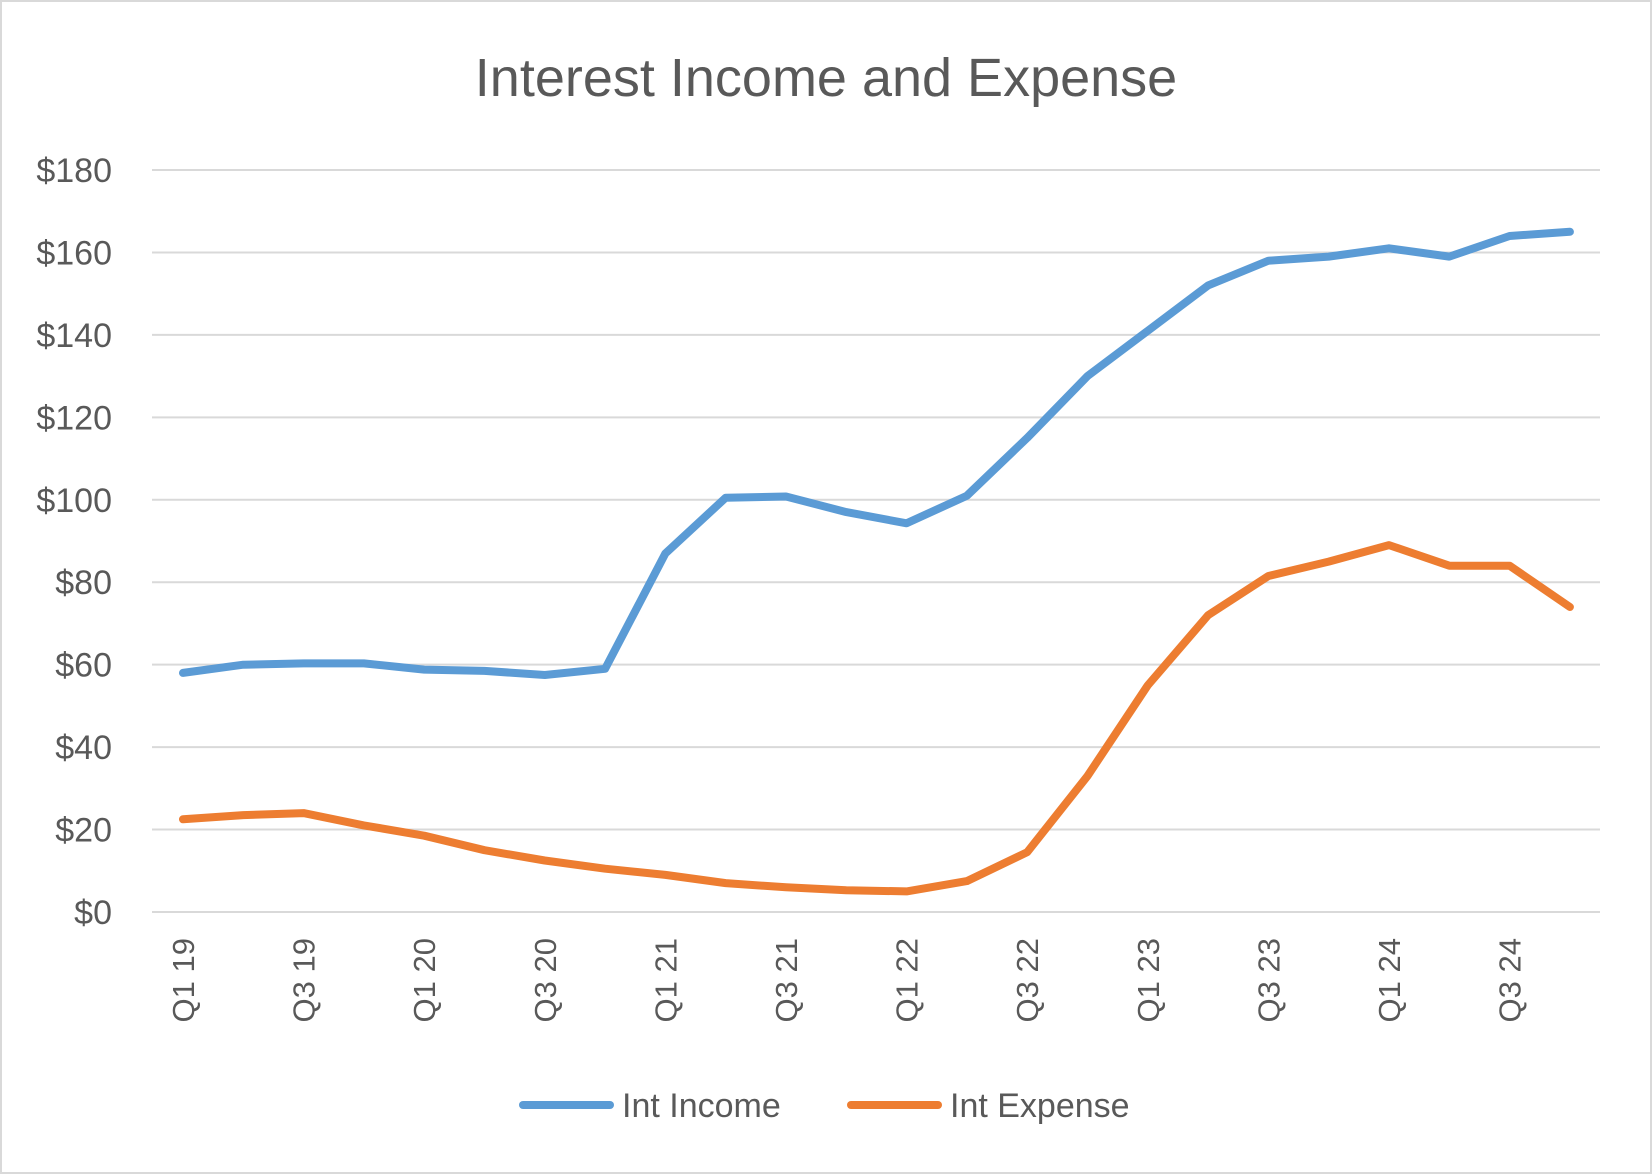  What do you see at coordinates (74, 542) in the screenshot?
I see `y-axis-ticks: $0 $20 $40 $60 $80 $100 $120 $140 $160 $180` at bounding box center [74, 542].